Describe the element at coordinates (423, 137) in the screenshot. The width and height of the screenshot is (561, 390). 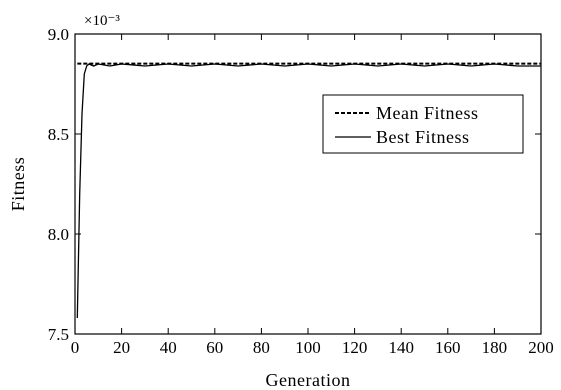
I see `legend-label: Best Fitness` at that location.